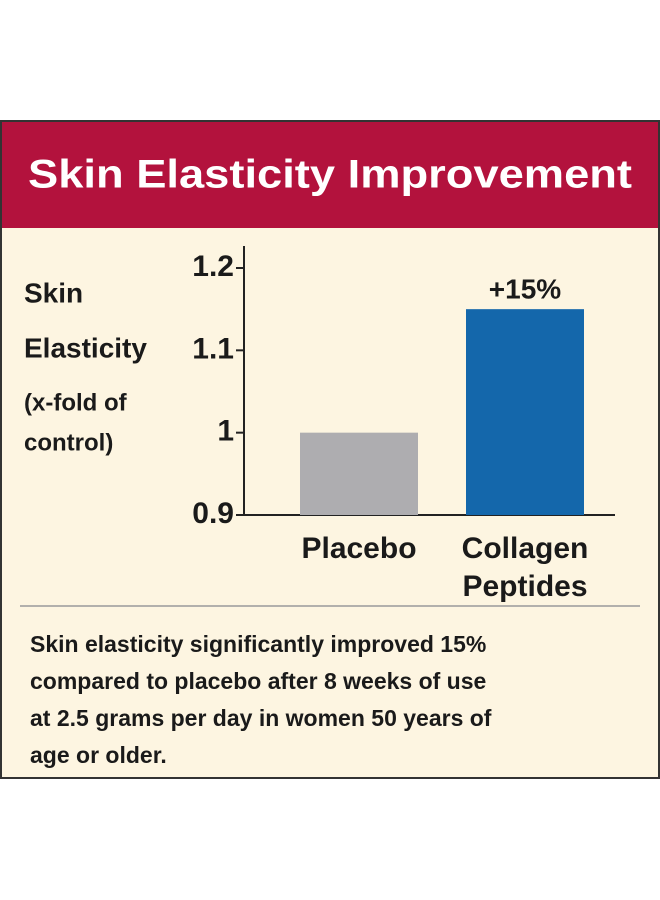 The width and height of the screenshot is (660, 900). What do you see at coordinates (258, 681) in the screenshot?
I see `caption-line: compared to placebo after 8 weeks of use` at bounding box center [258, 681].